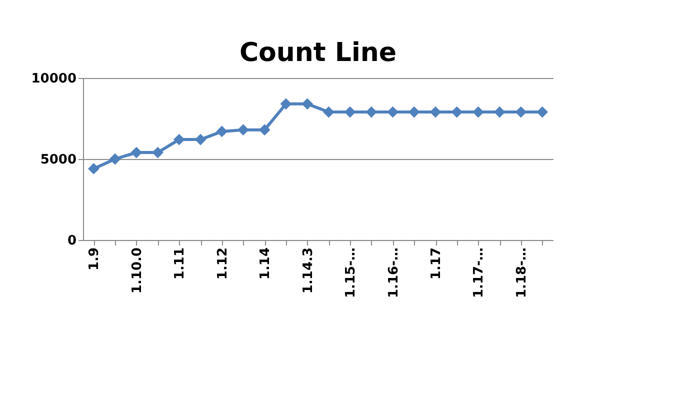  What do you see at coordinates (308, 271) in the screenshot?
I see `x-tick-label: 1.14.3` at bounding box center [308, 271].